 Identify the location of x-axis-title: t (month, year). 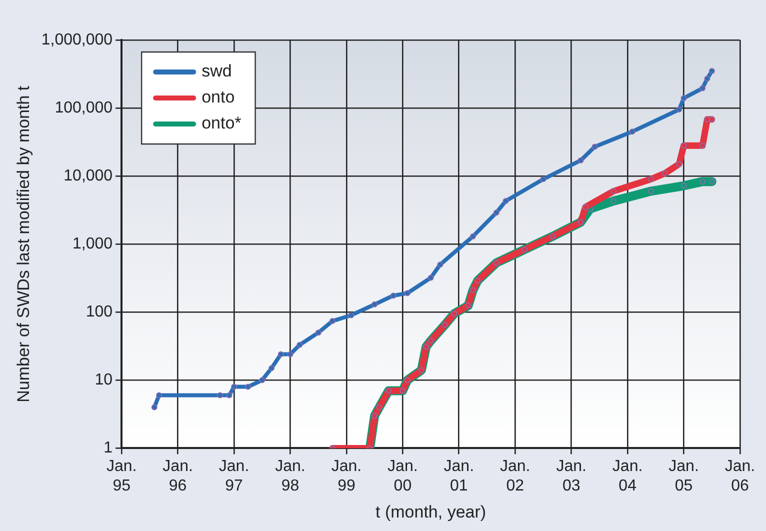
(431, 512).